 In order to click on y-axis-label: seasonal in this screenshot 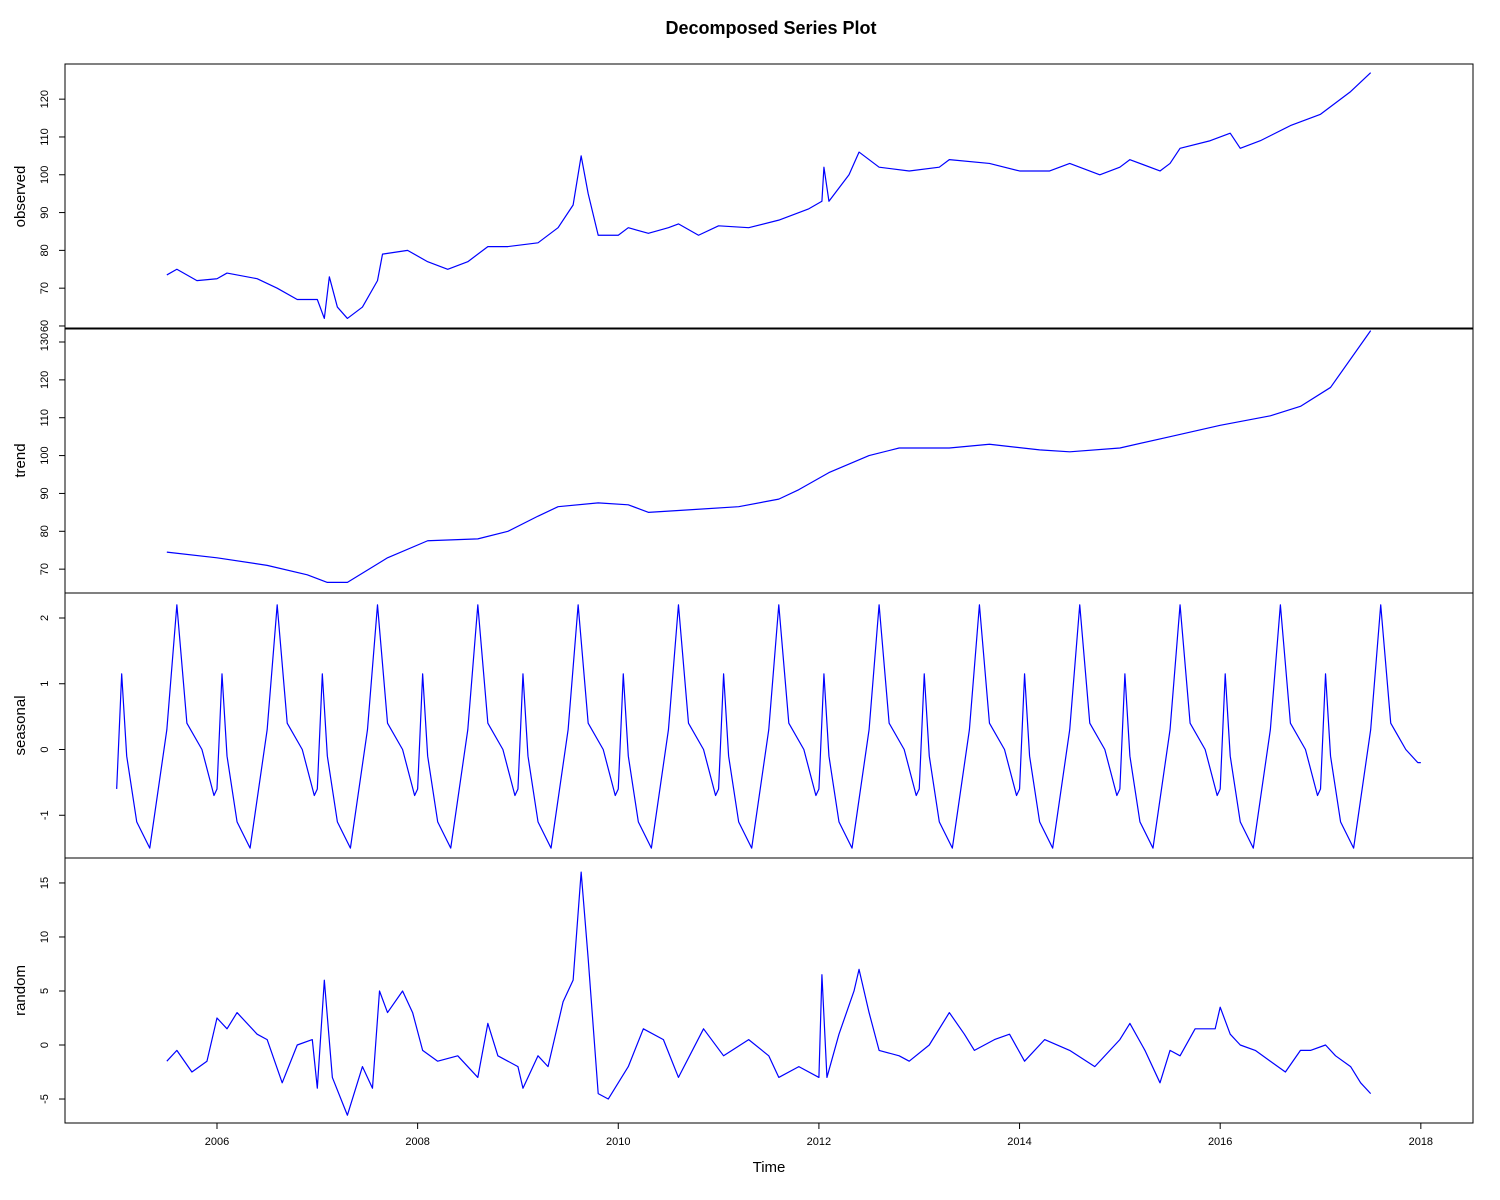, I will do `click(20, 725)`.